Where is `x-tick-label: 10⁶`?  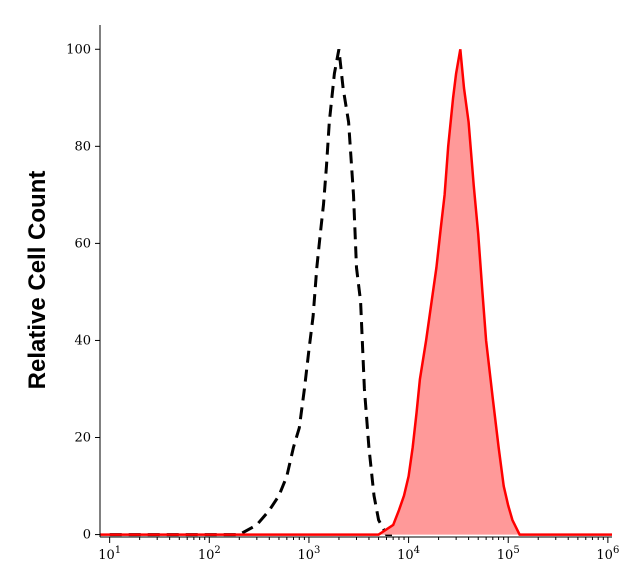 x-tick-label: 10⁶ is located at coordinates (607, 554).